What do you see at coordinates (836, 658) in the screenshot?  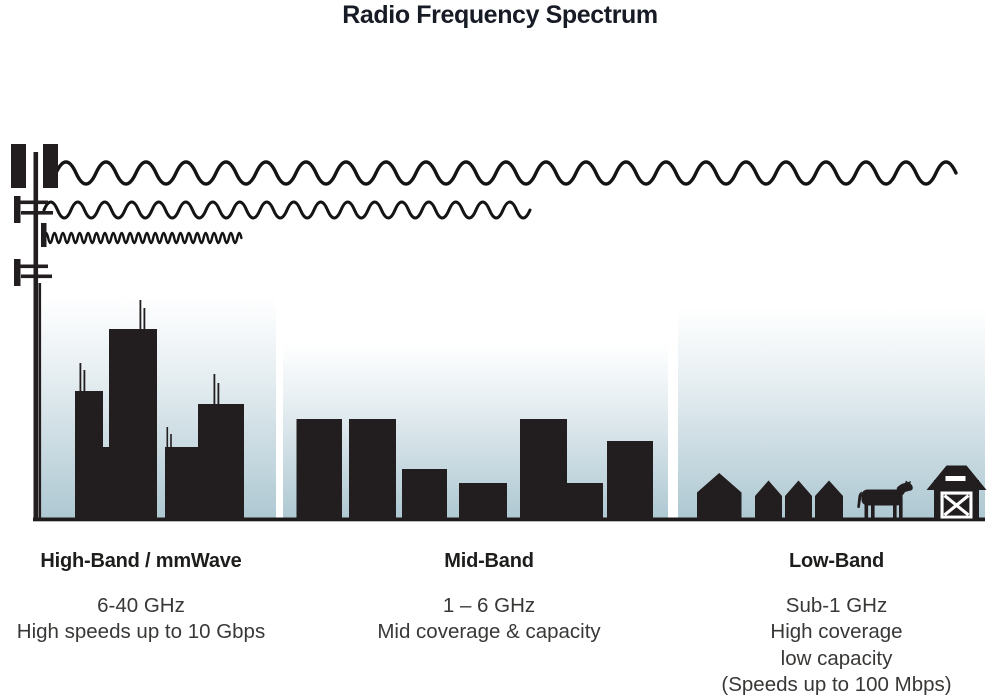 I see `band-desc-line: low capacity` at bounding box center [836, 658].